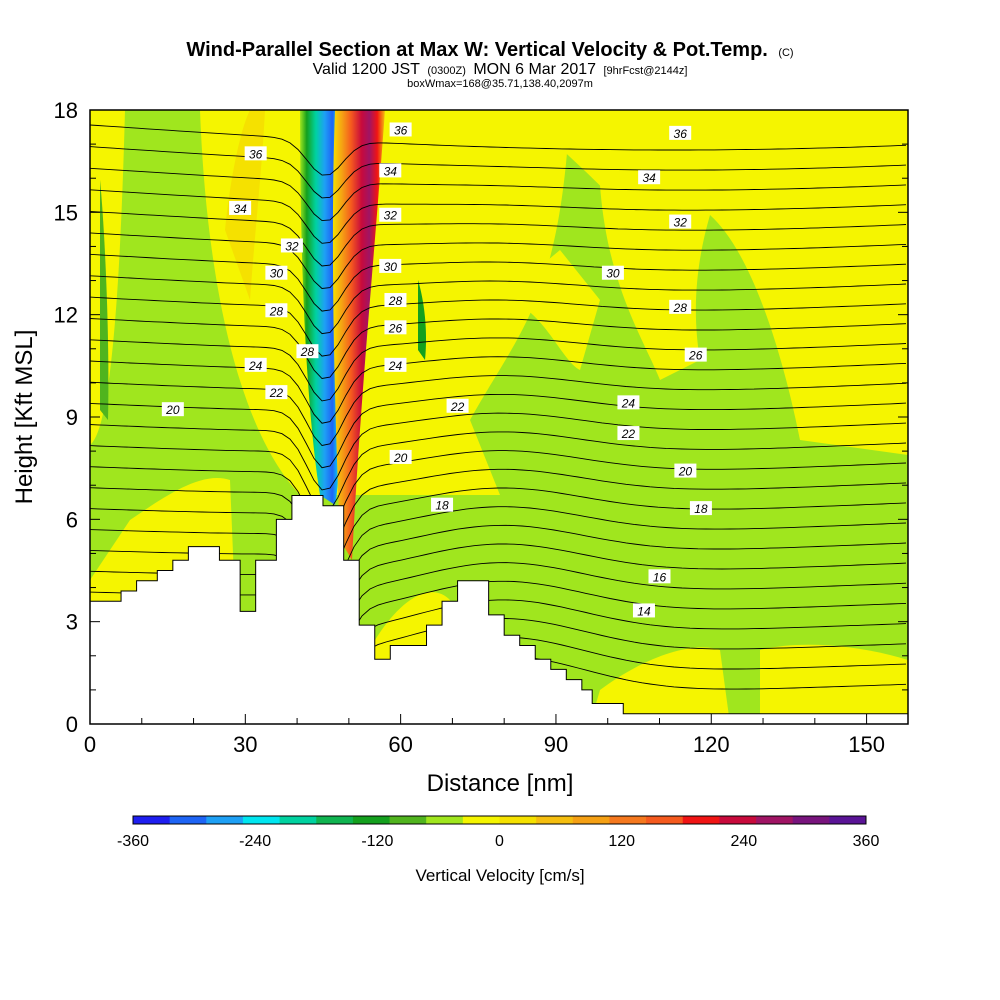 The width and height of the screenshot is (1000, 1000). What do you see at coordinates (711, 744) in the screenshot?
I see `x-tick-label: 120` at bounding box center [711, 744].